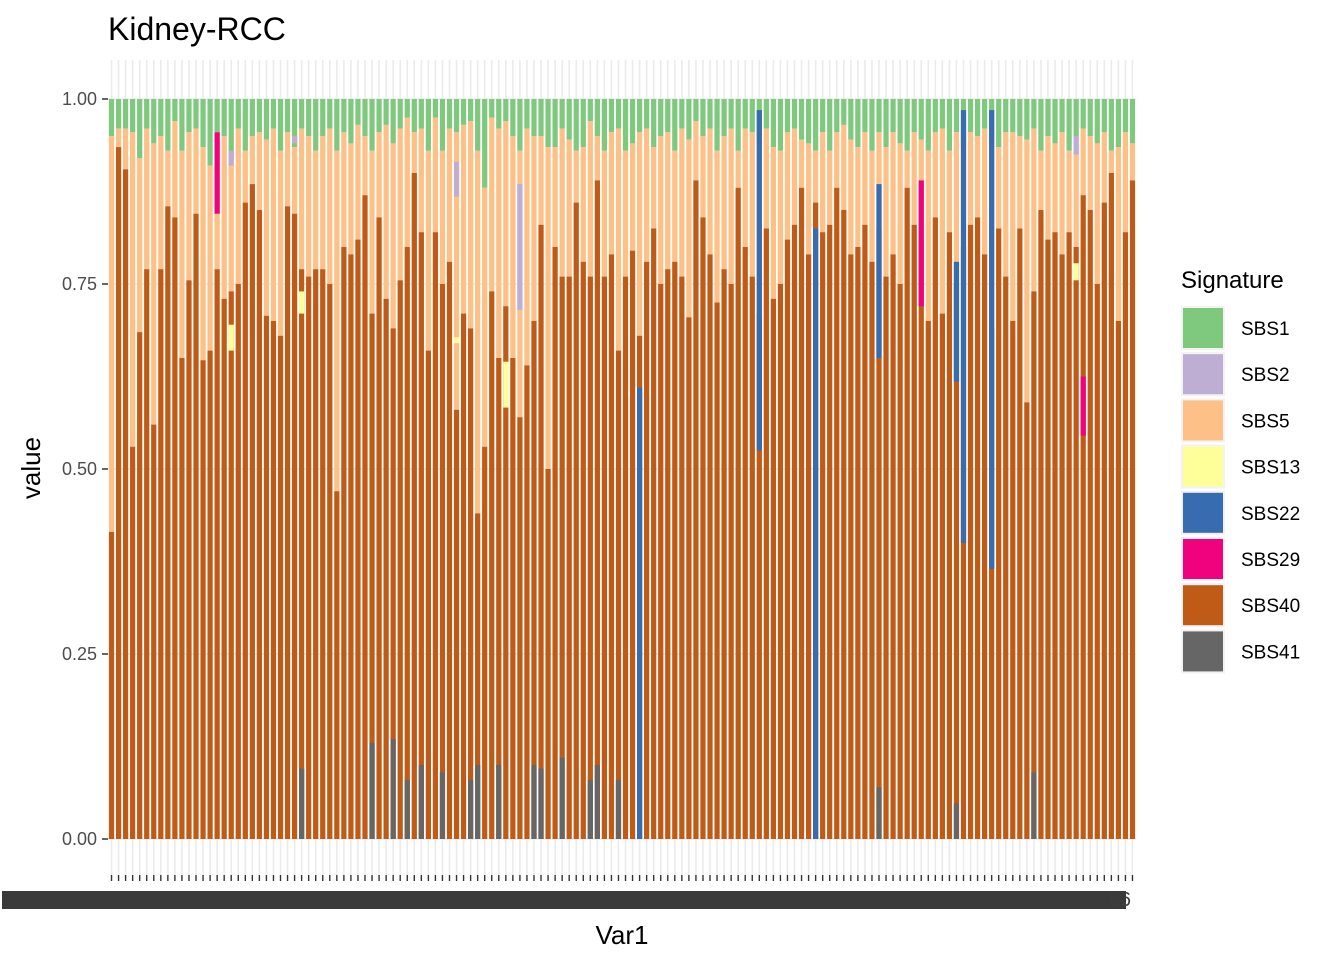 This screenshot has height=960, width=1344. What do you see at coordinates (79, 469) in the screenshot?
I see `y-tick-label: 0.50` at bounding box center [79, 469].